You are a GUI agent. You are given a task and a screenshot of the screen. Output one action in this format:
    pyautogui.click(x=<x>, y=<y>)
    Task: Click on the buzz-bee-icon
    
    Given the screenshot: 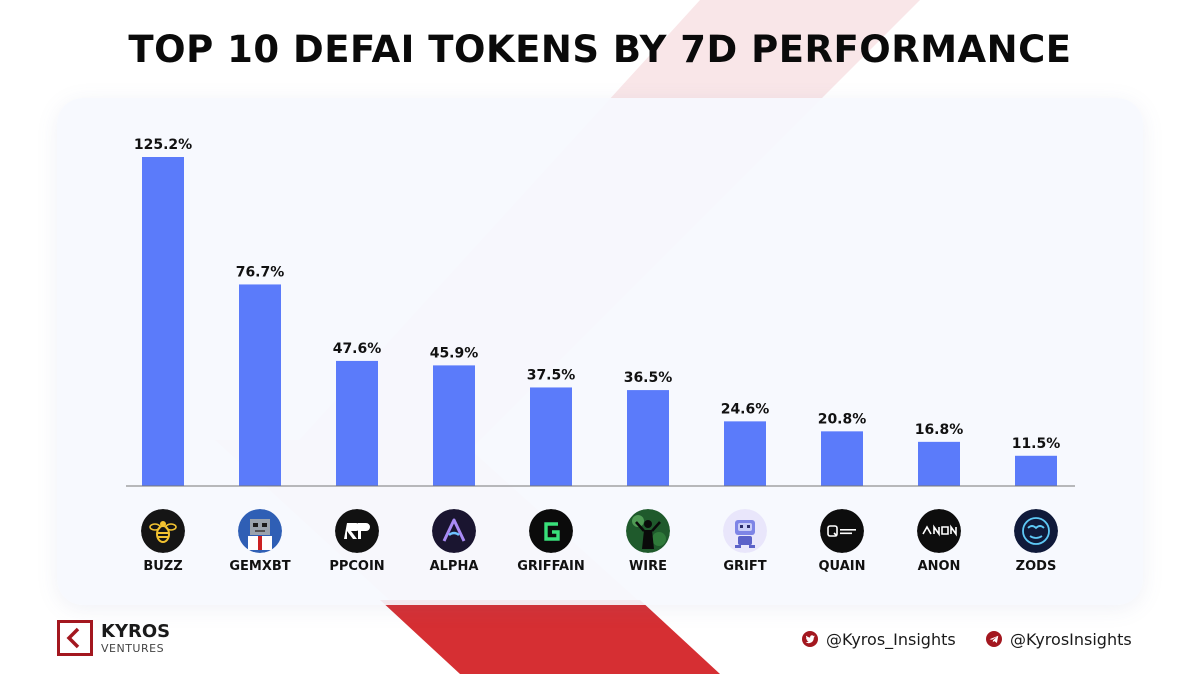 What is the action you would take?
    pyautogui.click(x=163, y=531)
    